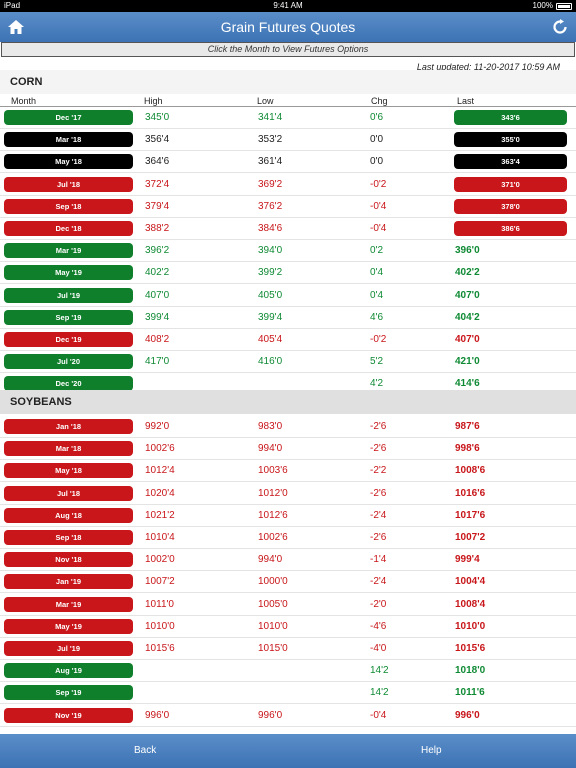  I want to click on quote-row: May '18 364'6 361'4 0'0 363'4, so click(288, 162).